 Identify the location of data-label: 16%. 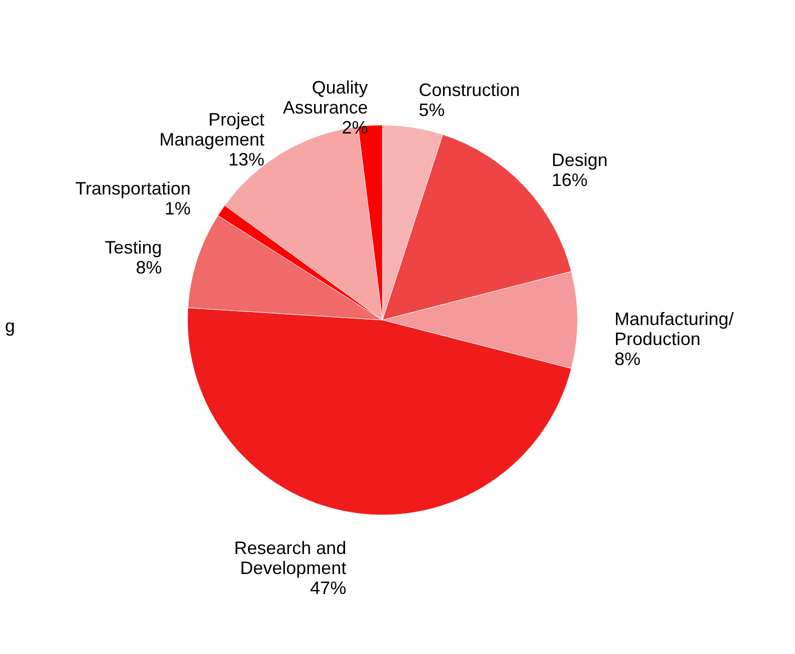
(570, 180).